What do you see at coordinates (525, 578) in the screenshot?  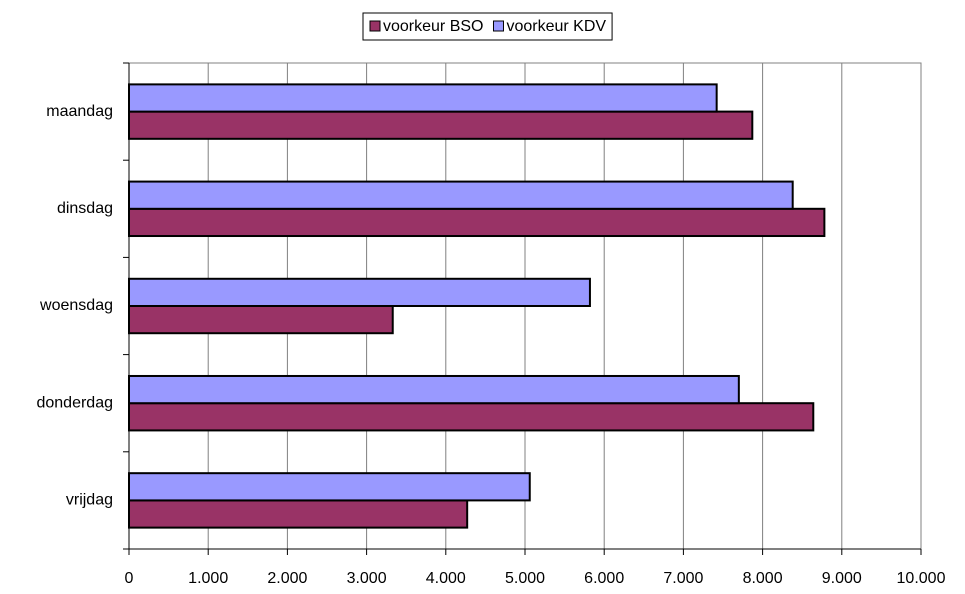 I see `x-tick-label: 5.000` at bounding box center [525, 578].